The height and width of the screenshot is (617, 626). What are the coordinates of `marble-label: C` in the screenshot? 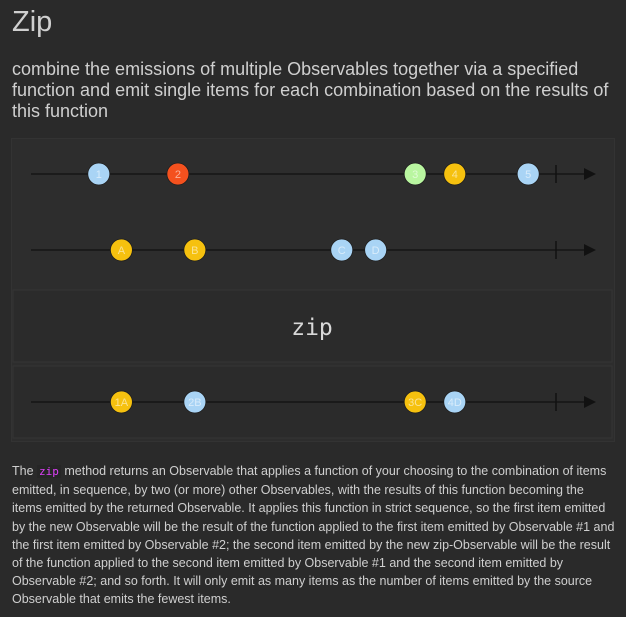 It's located at (342, 251).